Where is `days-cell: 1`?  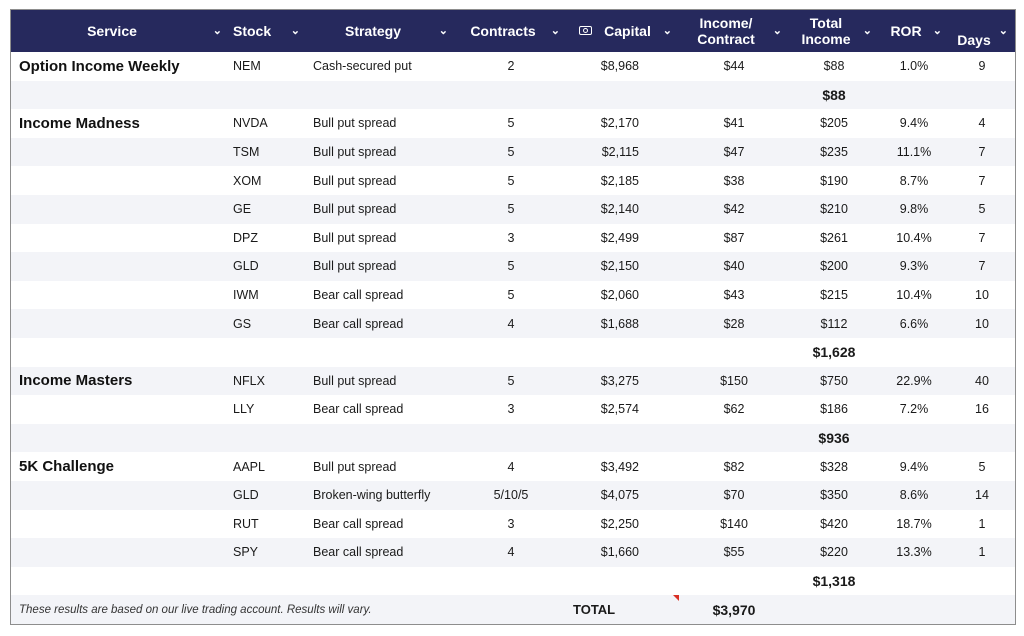 days-cell: 1 is located at coordinates (982, 523).